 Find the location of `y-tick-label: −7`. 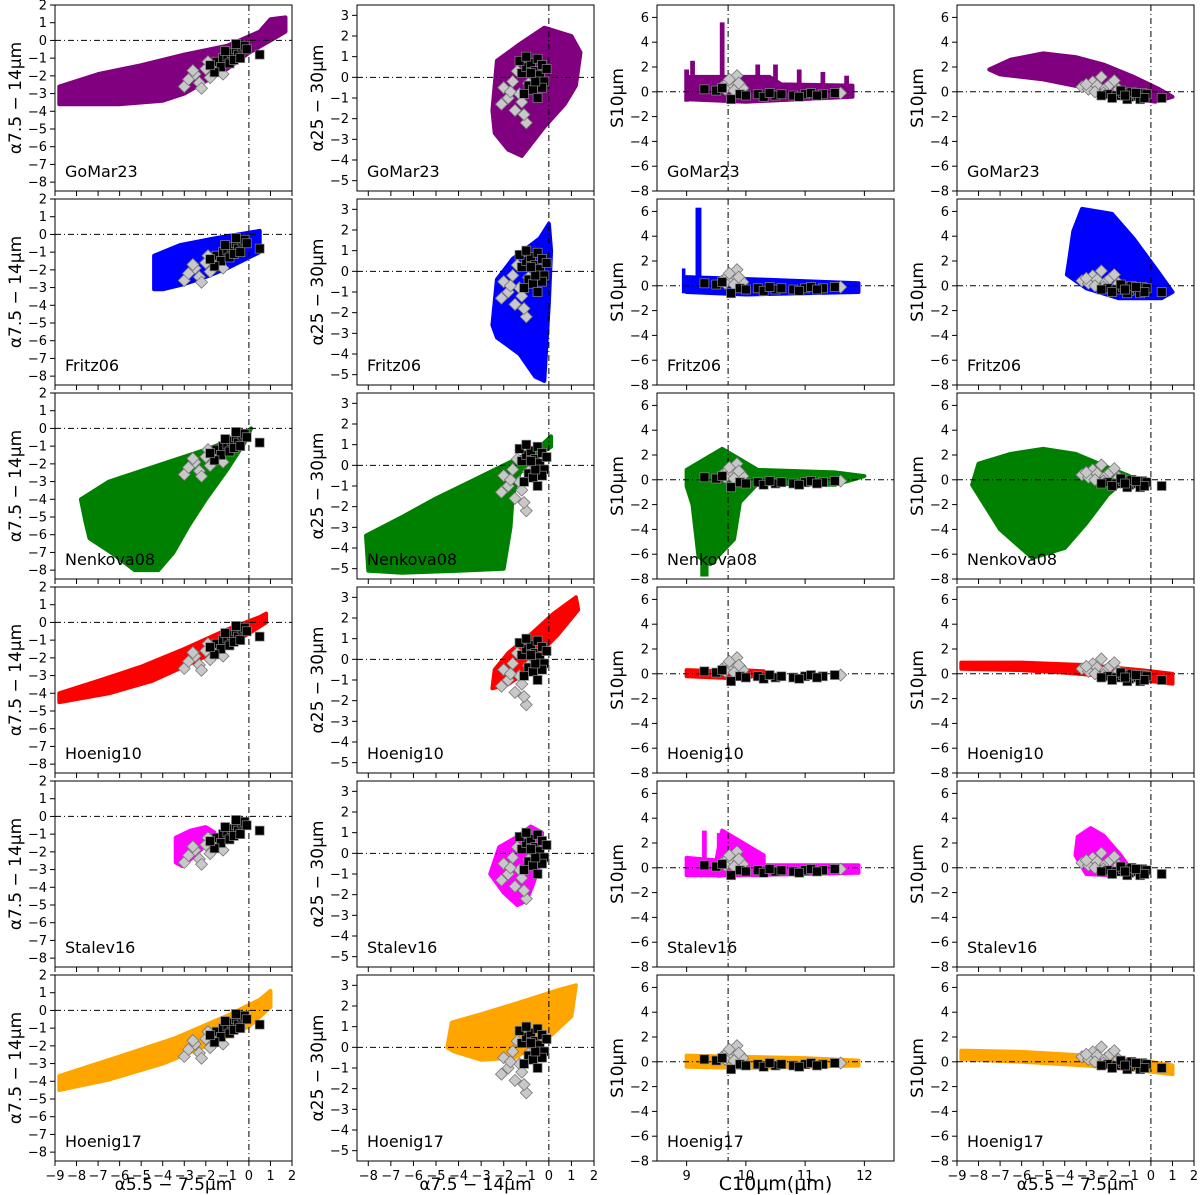

y-tick-label: −7 is located at coordinates (37, 941).